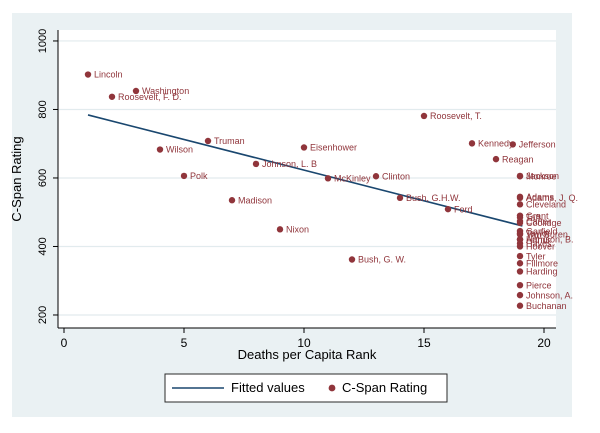 The width and height of the screenshot is (600, 433). What do you see at coordinates (306, 388) in the screenshot?
I see `legend: Fitted values C-Span Rating` at bounding box center [306, 388].